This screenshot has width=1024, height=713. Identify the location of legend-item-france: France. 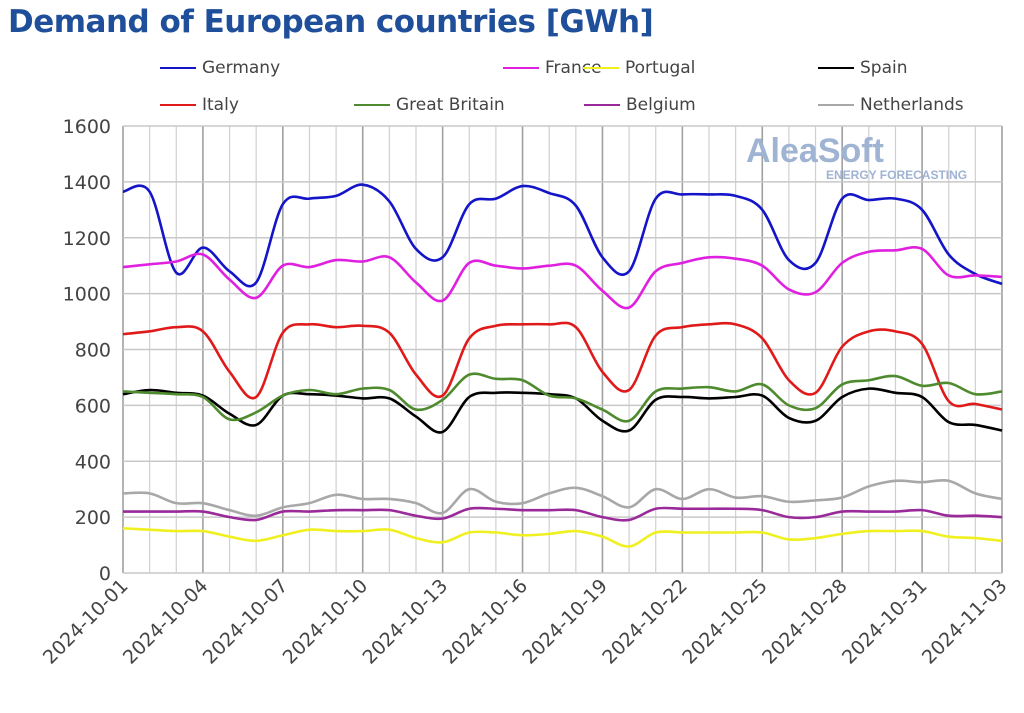
(552, 68).